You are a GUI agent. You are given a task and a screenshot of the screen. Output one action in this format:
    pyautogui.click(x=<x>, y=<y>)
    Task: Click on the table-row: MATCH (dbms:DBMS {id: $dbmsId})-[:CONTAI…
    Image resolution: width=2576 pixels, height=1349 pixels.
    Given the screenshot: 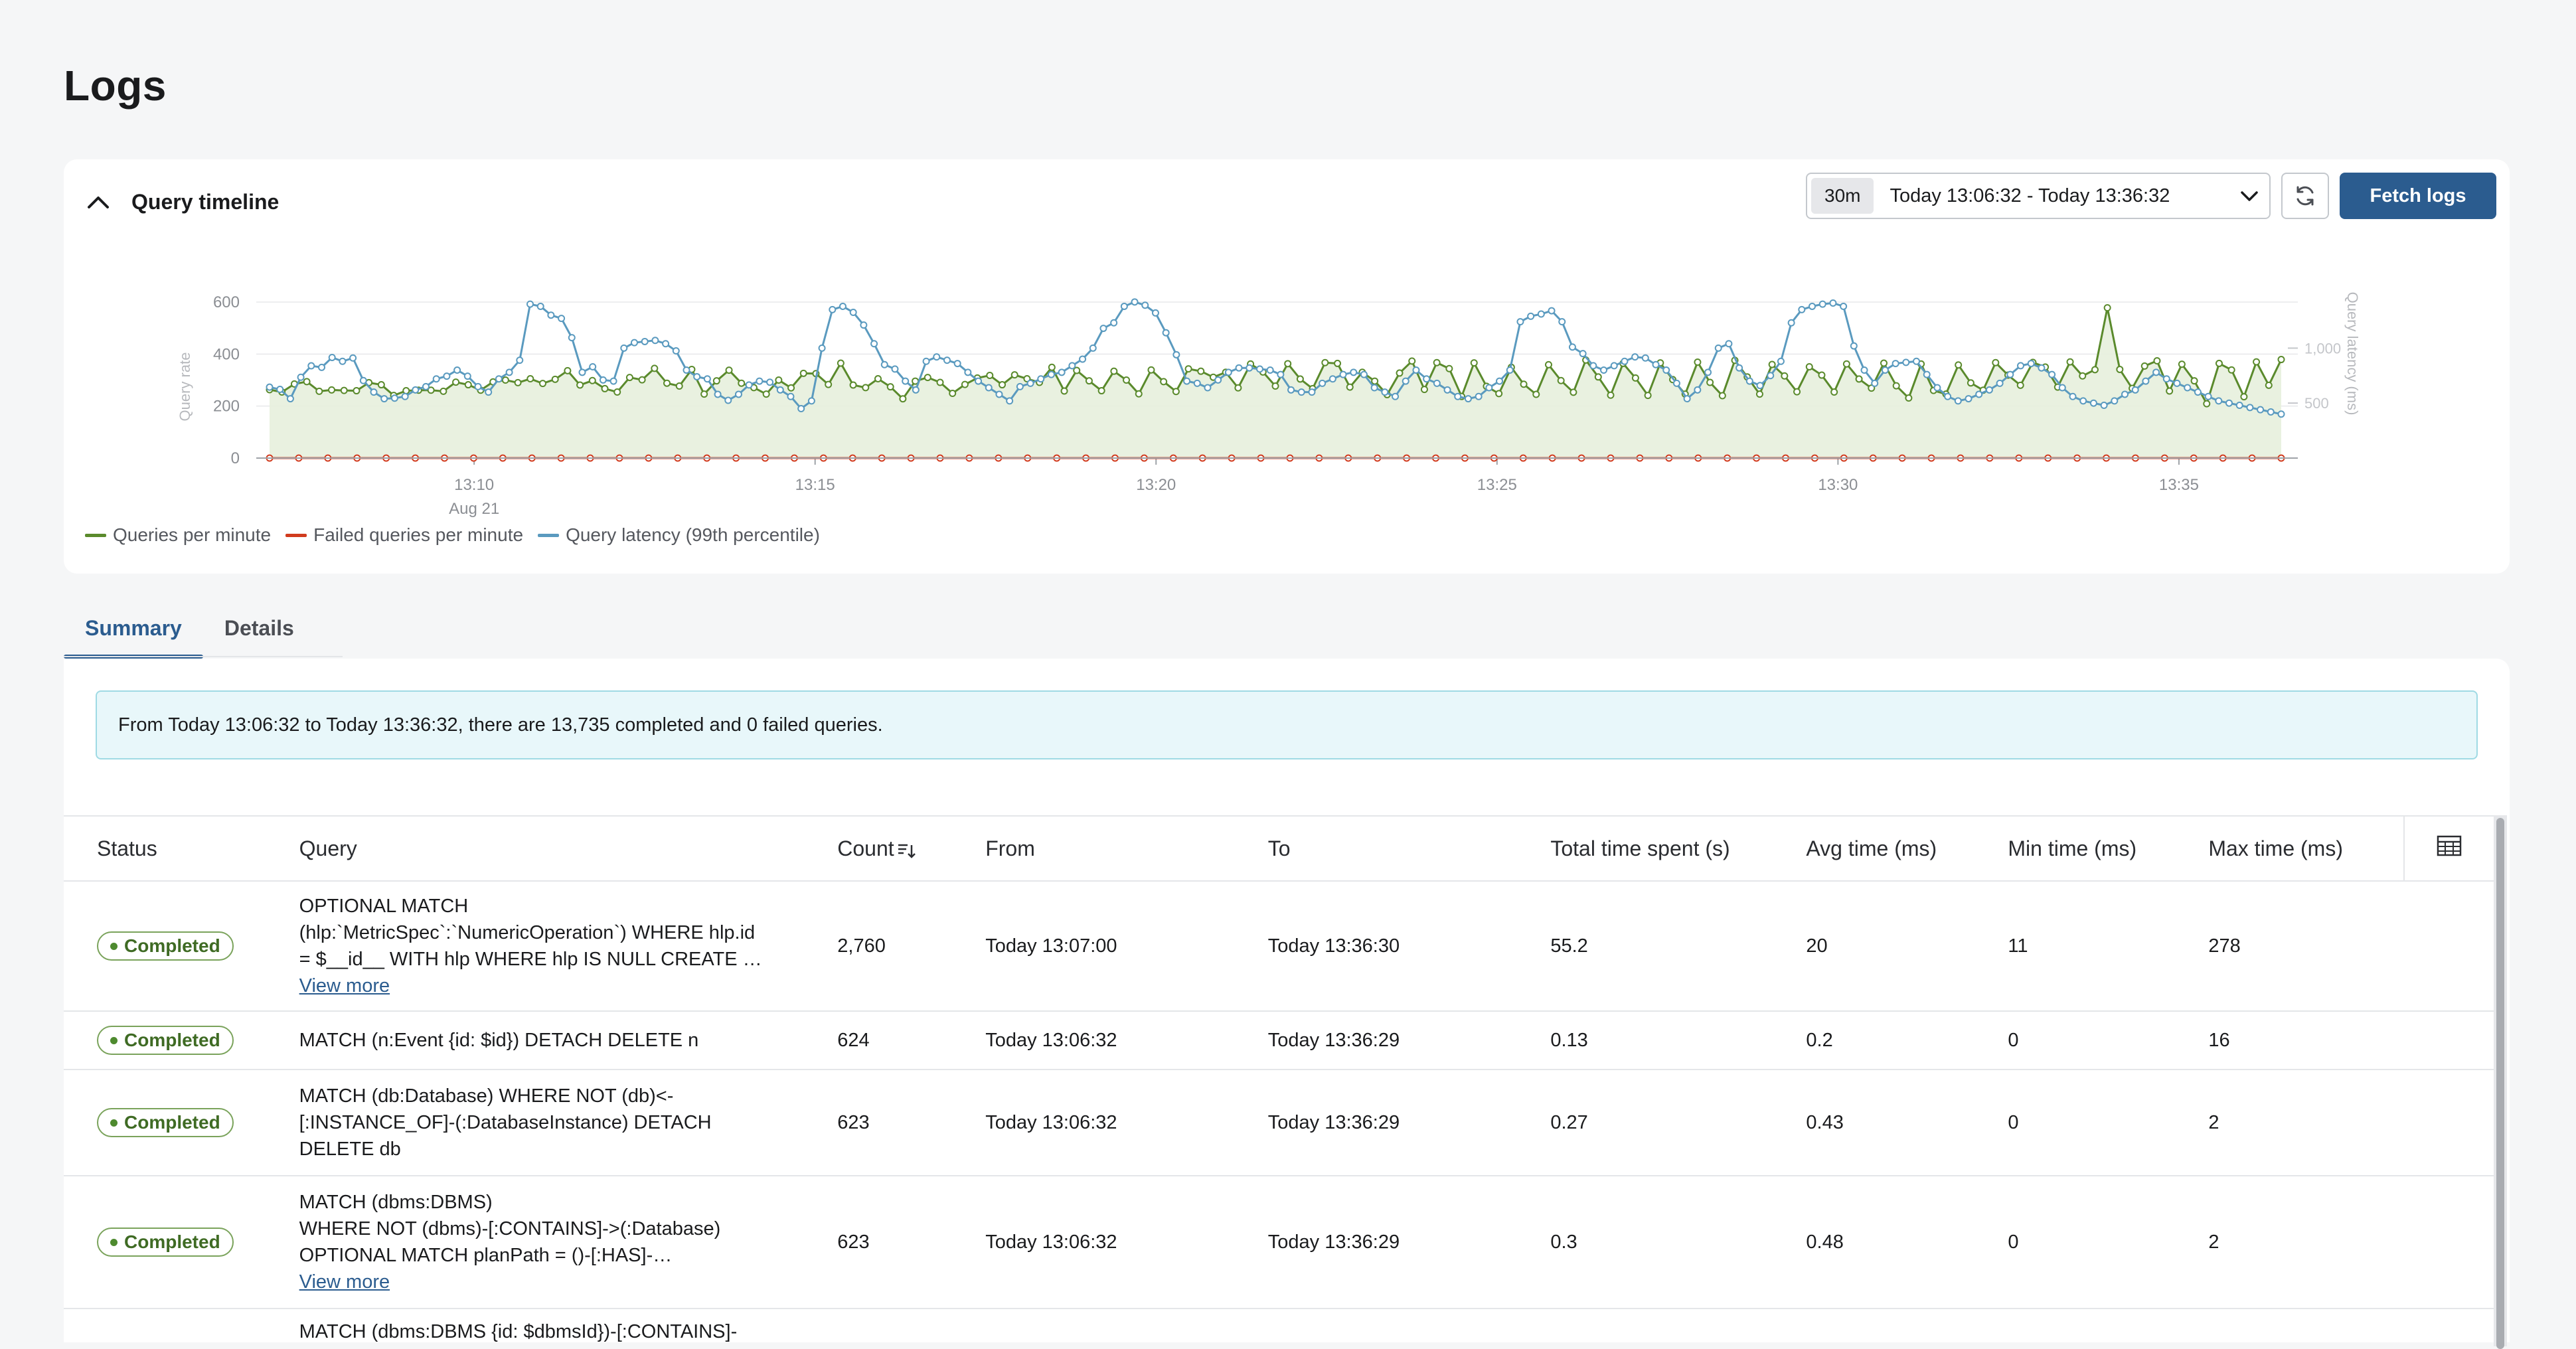 What is the action you would take?
    pyautogui.click(x=1279, y=1328)
    